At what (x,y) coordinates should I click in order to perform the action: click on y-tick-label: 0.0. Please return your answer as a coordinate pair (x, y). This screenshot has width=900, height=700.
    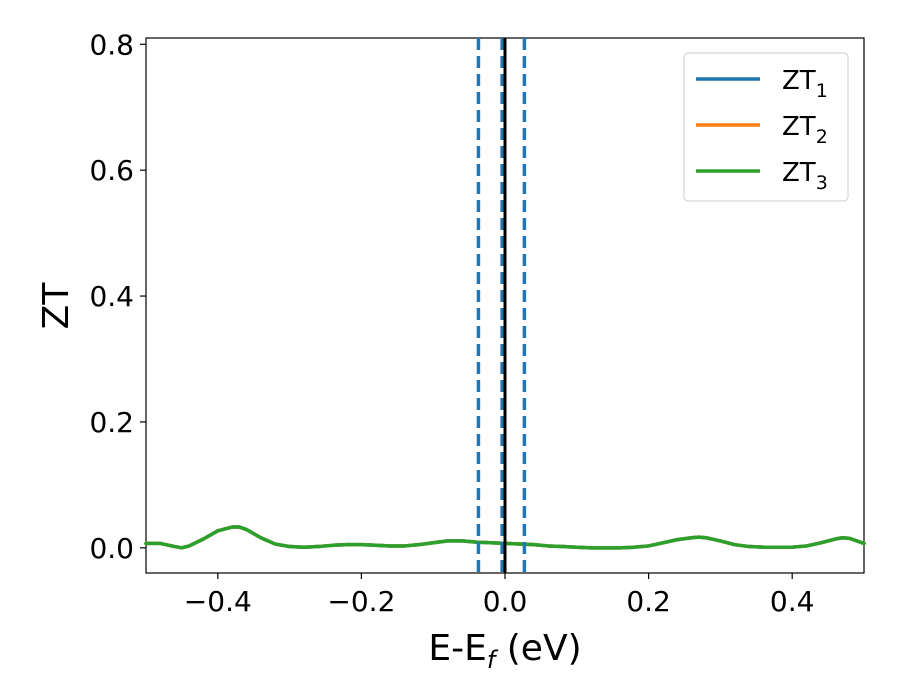
    Looking at the image, I should click on (111, 548).